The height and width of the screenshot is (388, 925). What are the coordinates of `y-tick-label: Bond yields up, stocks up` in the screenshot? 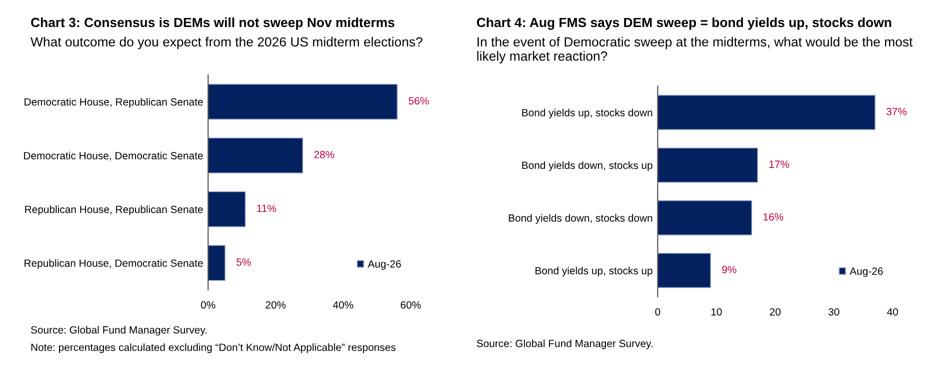 It's located at (594, 271).